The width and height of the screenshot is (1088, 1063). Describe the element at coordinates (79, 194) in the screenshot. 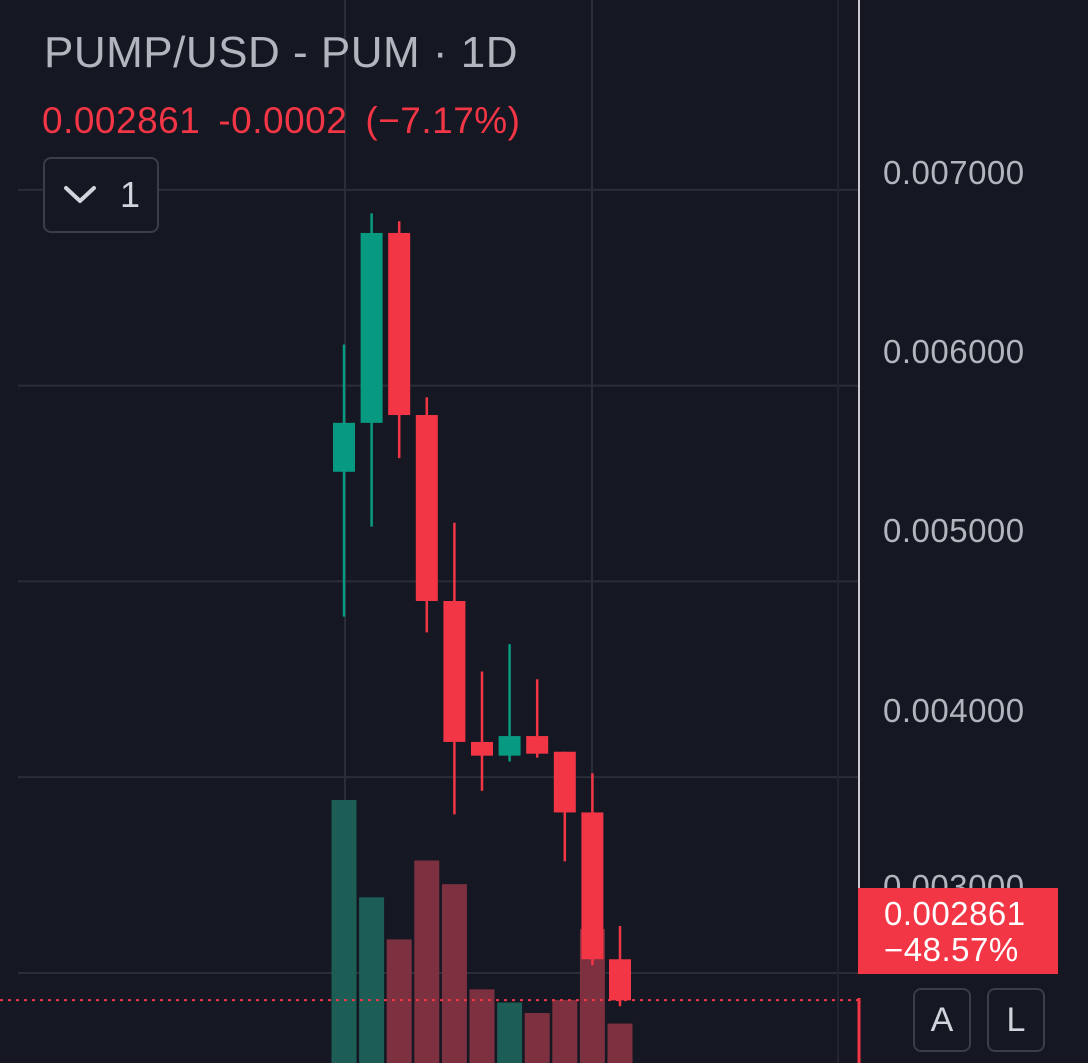

I see `chevron-down-icon` at that location.